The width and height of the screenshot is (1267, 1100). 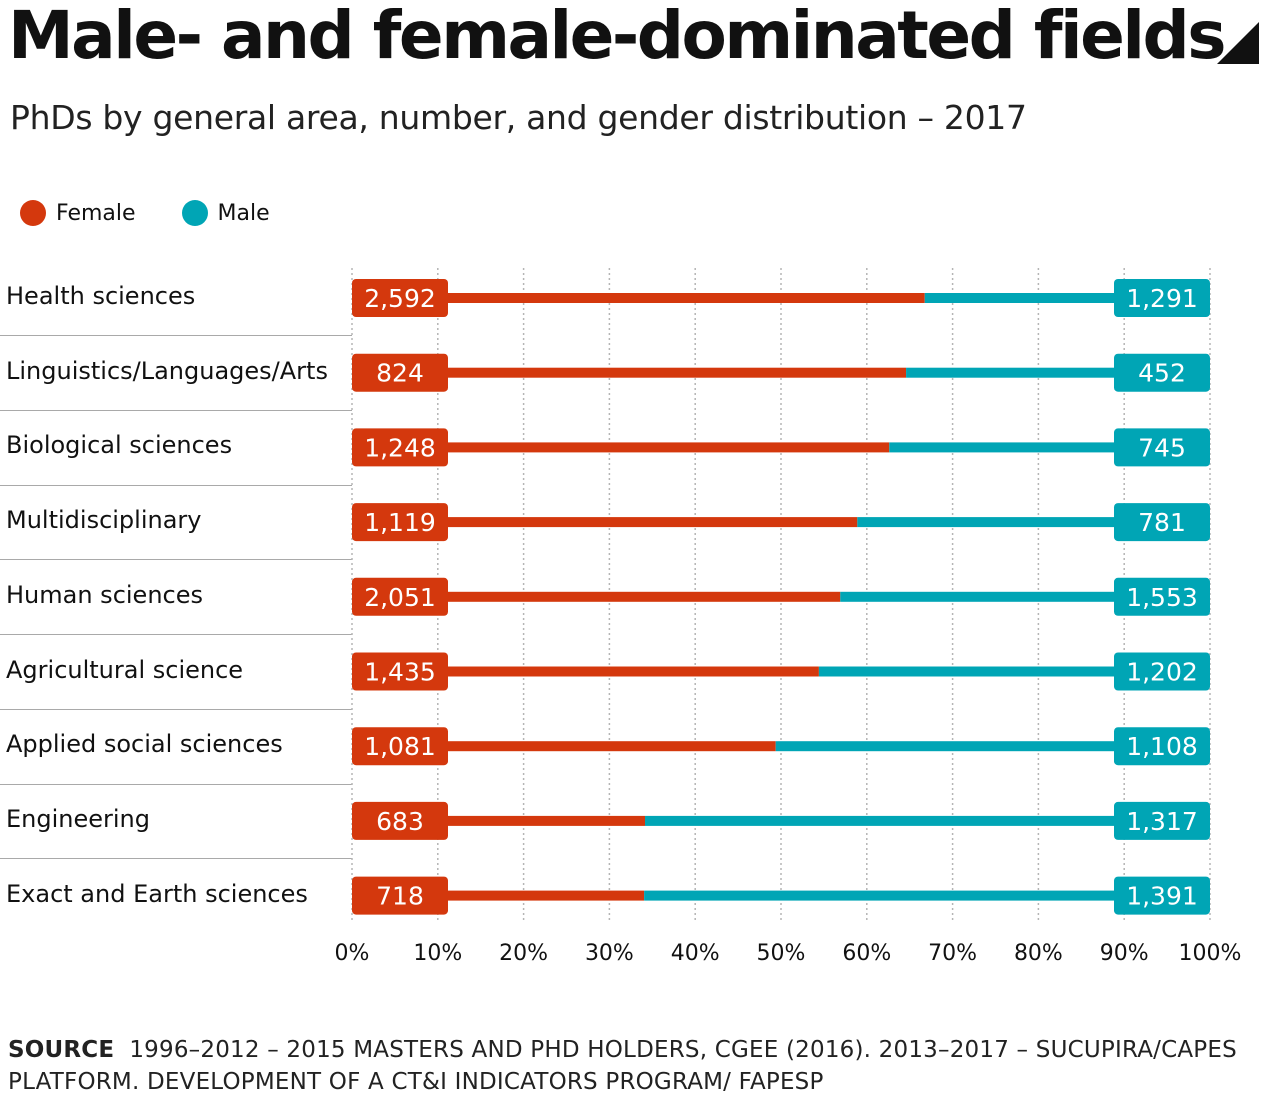 What do you see at coordinates (119, 445) in the screenshot?
I see `category-label: Biological sciences` at bounding box center [119, 445].